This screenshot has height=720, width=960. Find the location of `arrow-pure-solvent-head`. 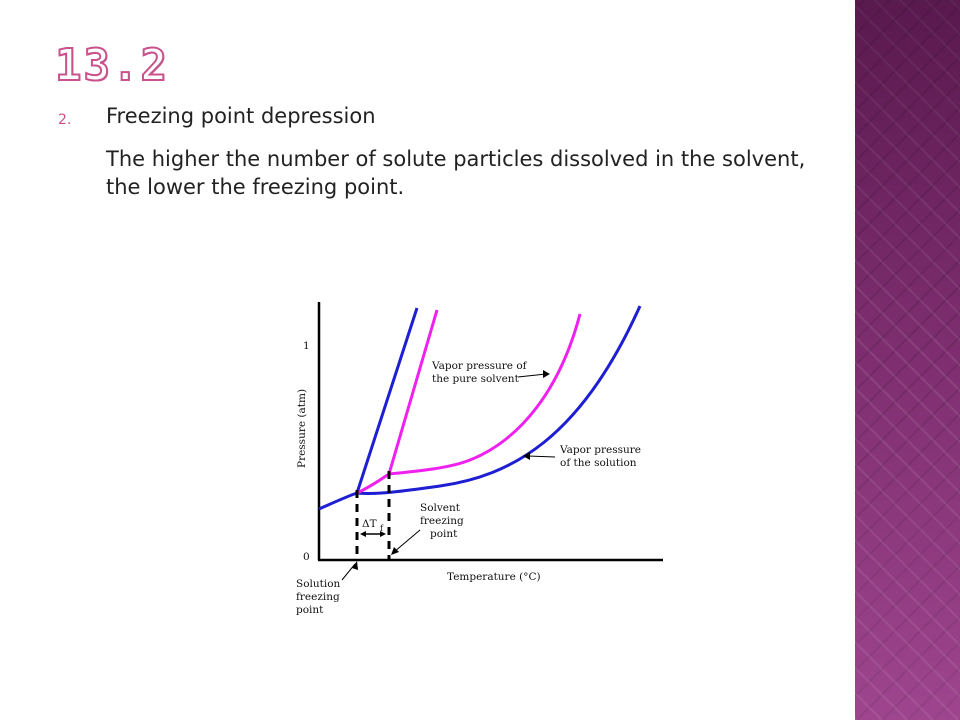

arrow-pure-solvent-head is located at coordinates (546, 374).